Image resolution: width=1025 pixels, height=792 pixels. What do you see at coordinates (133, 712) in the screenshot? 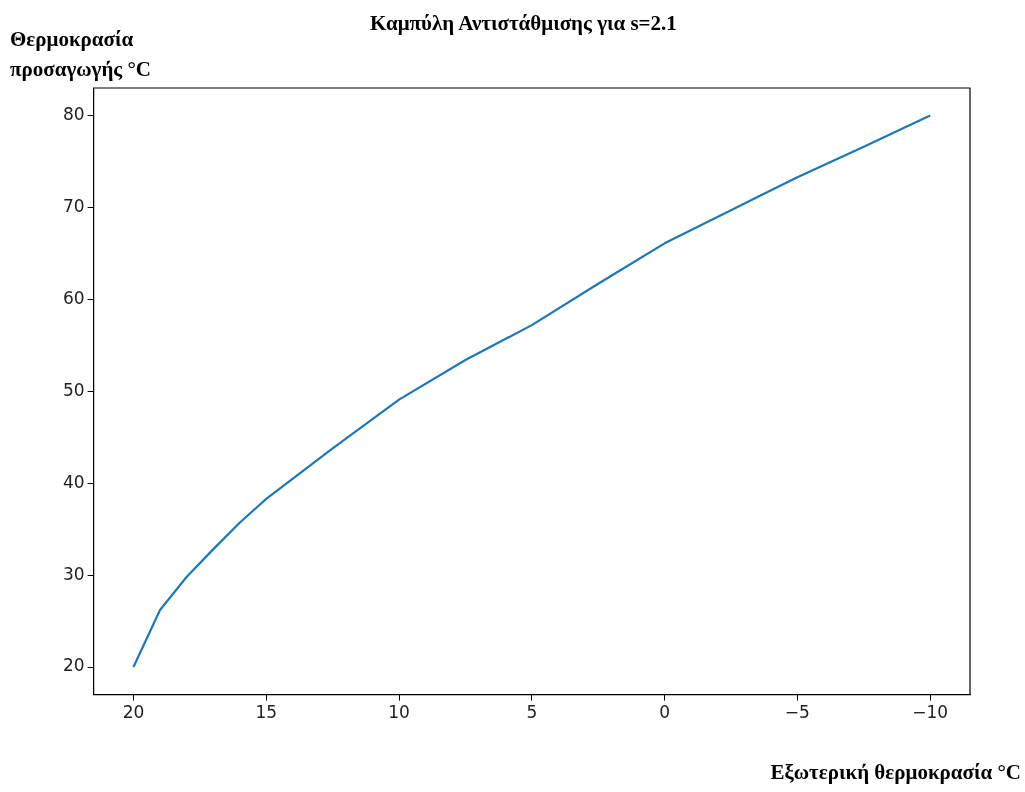
I see `x-tick-label: 20` at bounding box center [133, 712].